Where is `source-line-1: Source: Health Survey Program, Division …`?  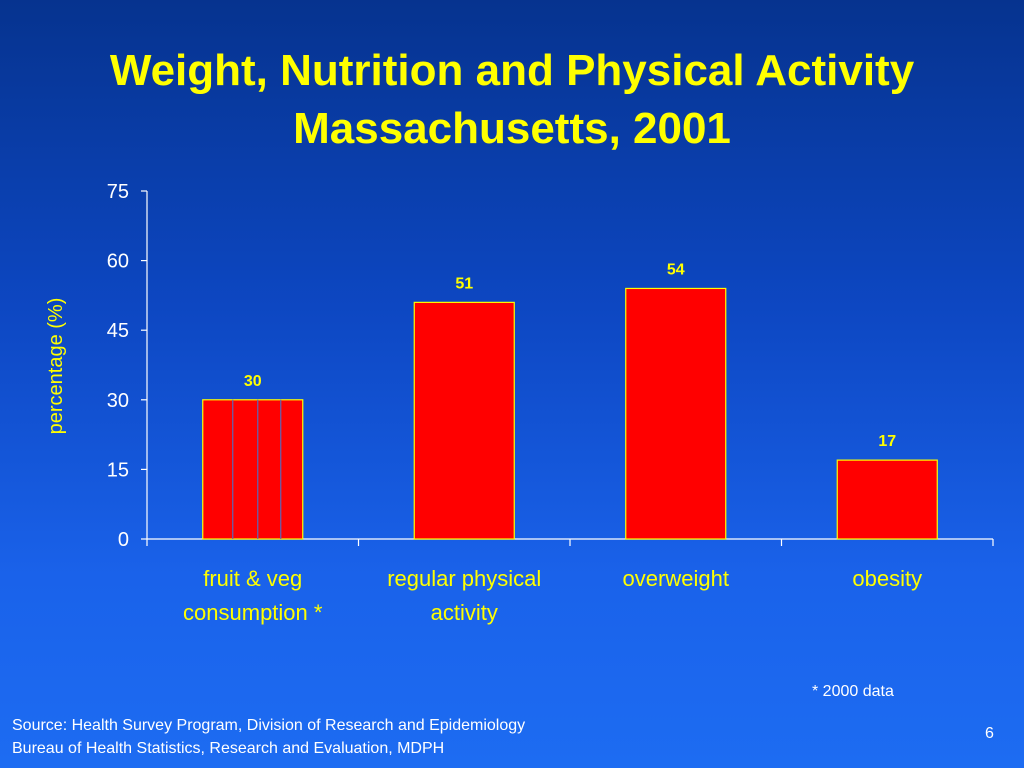
source-line-1: Source: Health Survey Program, Division … is located at coordinates (269, 725).